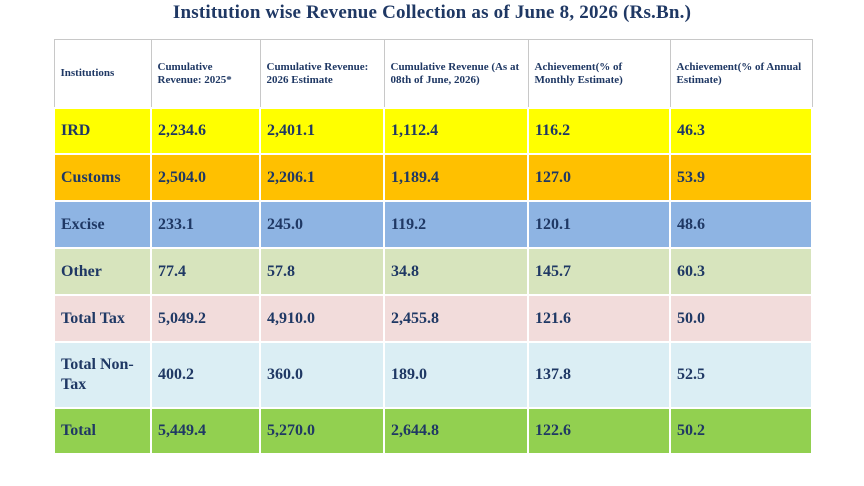 Image resolution: width=864 pixels, height=486 pixels. I want to click on row-ird: IRD 2,234.6 2,401.1 1,112.4 116.2 46.3, so click(433, 131).